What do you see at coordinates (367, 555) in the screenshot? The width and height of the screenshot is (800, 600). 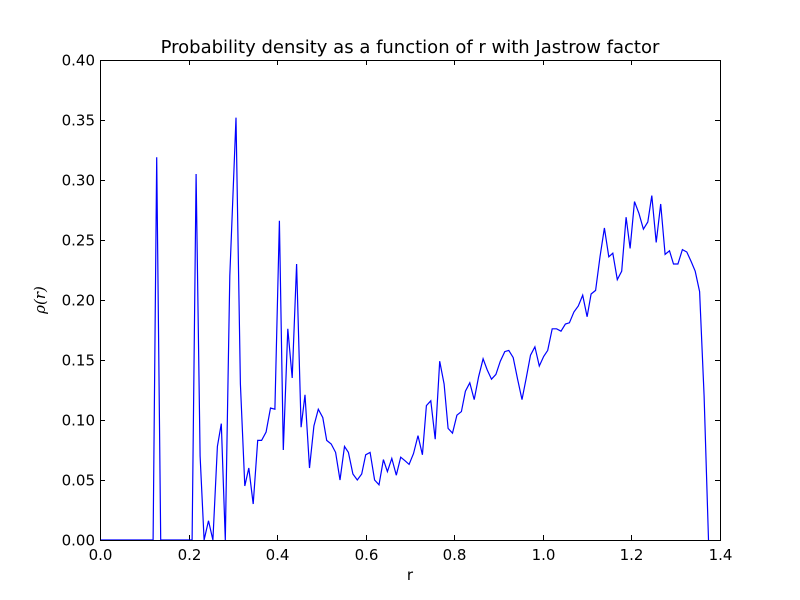 I see `x-tick-label: 0.6` at bounding box center [367, 555].